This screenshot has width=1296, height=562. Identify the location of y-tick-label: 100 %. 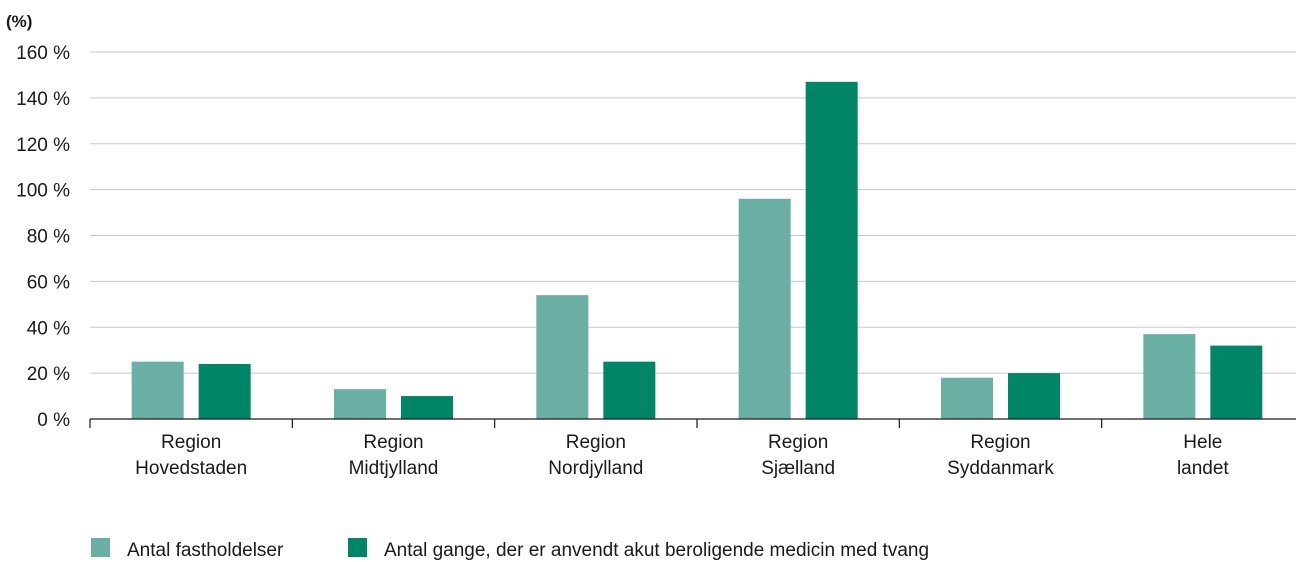
(43, 191).